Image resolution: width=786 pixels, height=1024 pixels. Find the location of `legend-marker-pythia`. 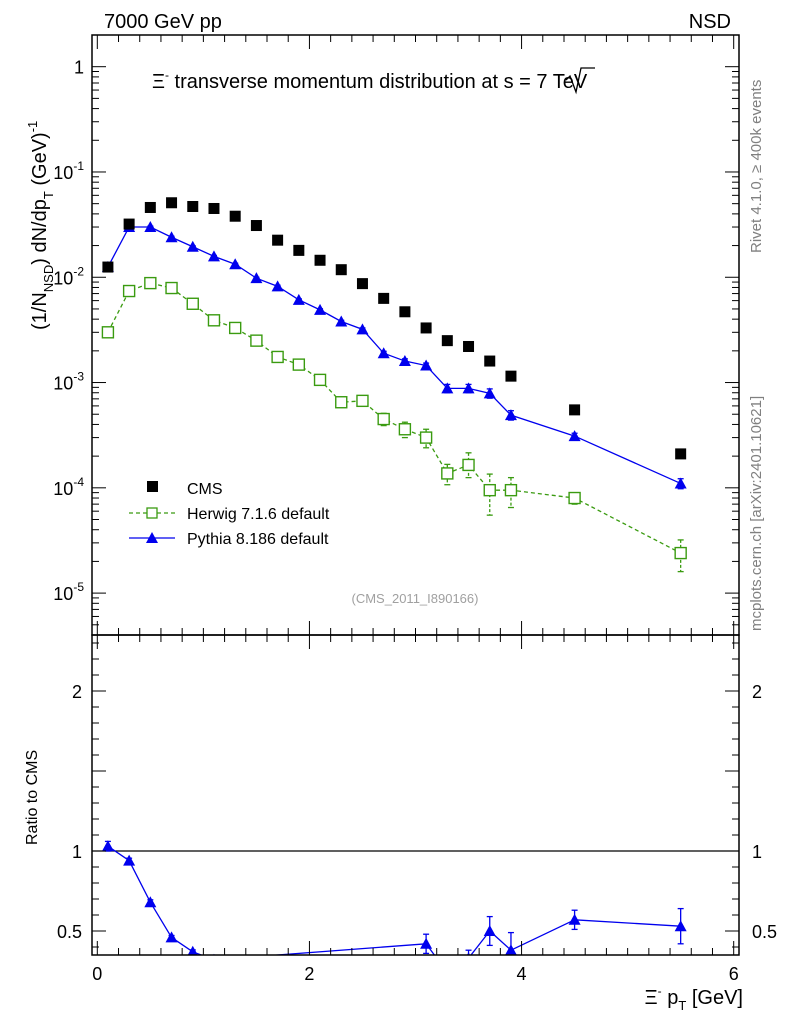

legend-marker-pythia is located at coordinates (152, 537).